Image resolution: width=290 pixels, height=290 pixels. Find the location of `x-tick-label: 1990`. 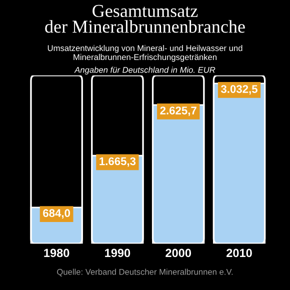

x-tick-label: 1990 is located at coordinates (117, 253).